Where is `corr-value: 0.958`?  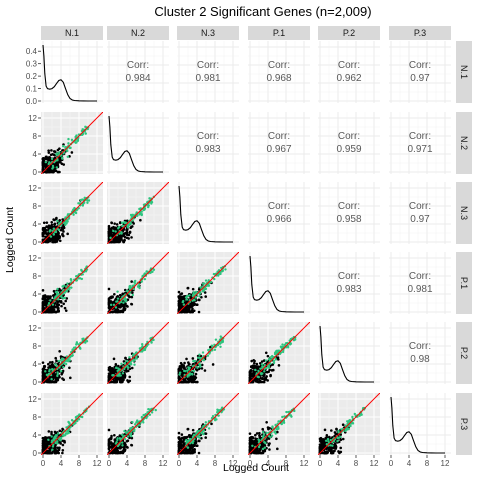 corr-value: 0.958 is located at coordinates (348, 219).